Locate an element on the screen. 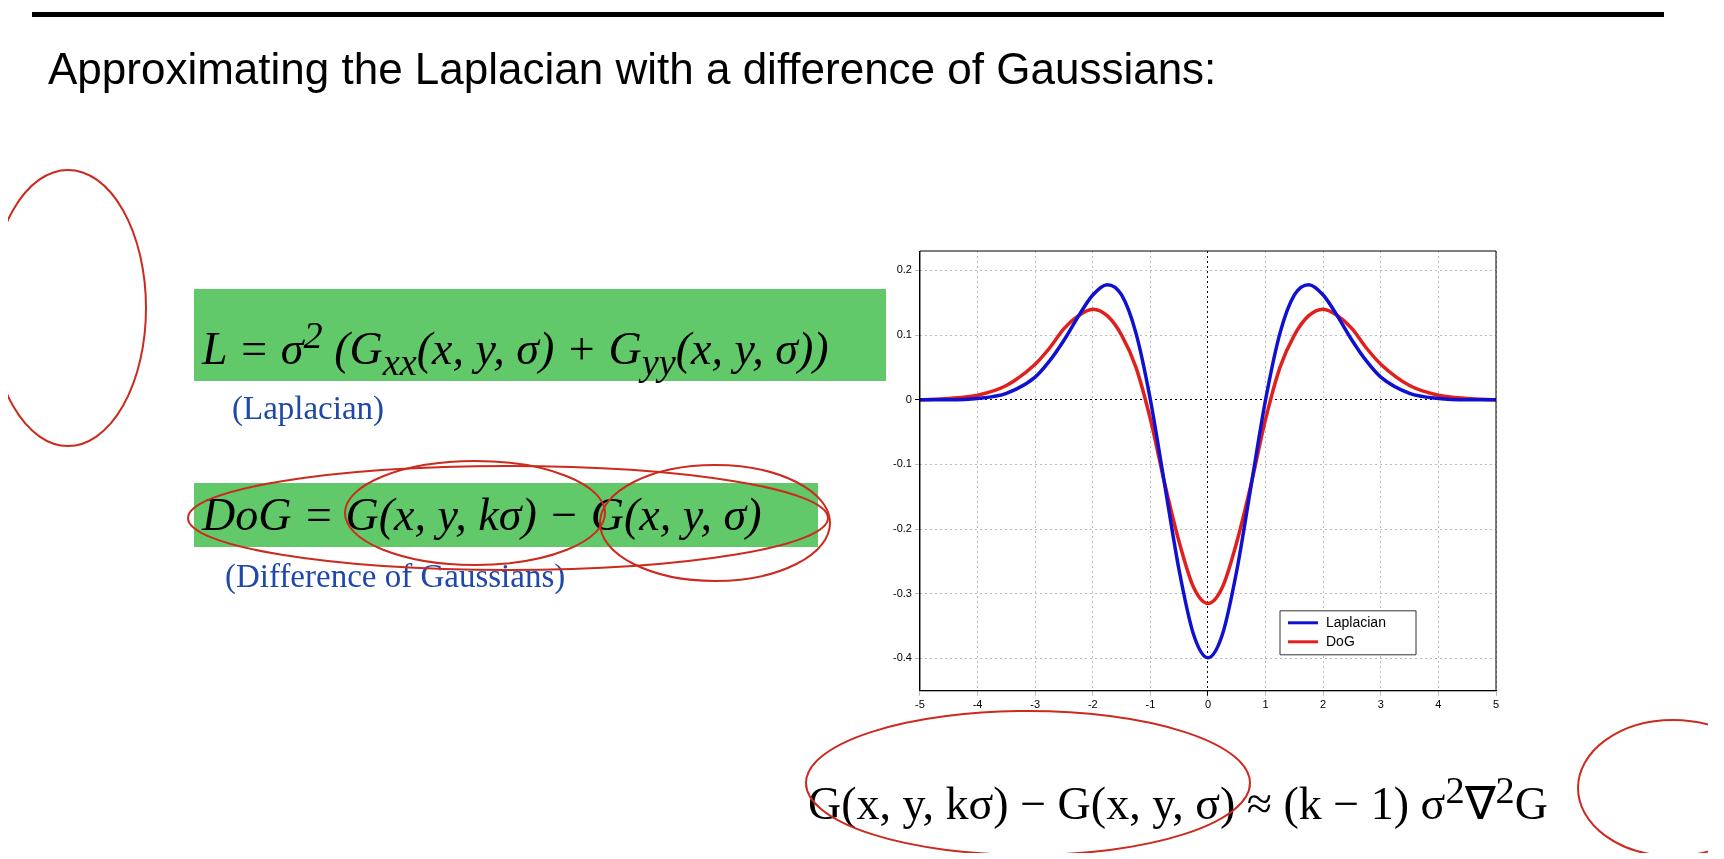 The height and width of the screenshot is (859, 1724). y-tick-label: 0 is located at coordinates (908, 398).